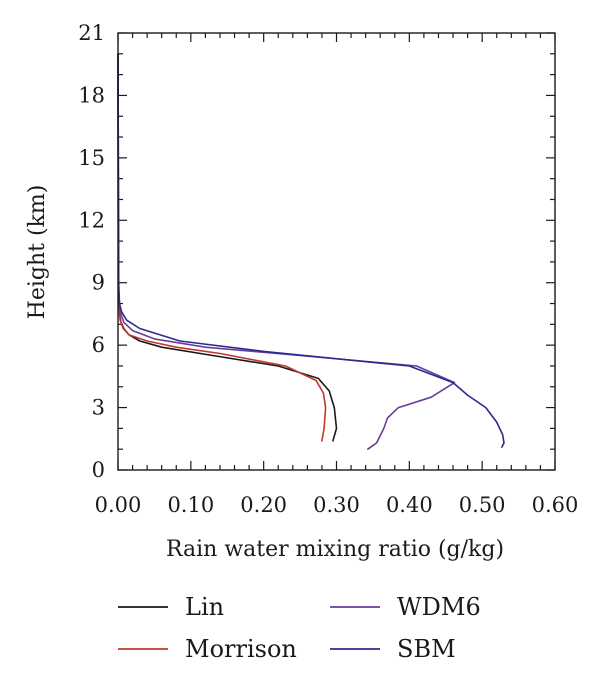 The height and width of the screenshot is (680, 600). Describe the element at coordinates (91, 220) in the screenshot. I see `y-tick-label: 12` at that location.